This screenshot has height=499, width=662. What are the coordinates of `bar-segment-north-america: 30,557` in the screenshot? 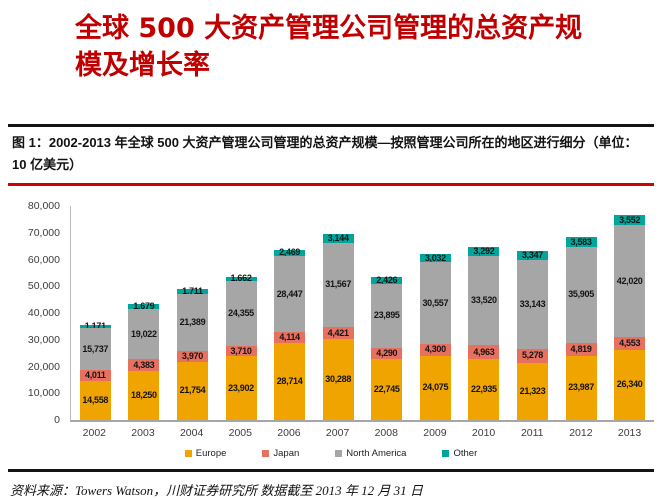 It's located at (435, 303).